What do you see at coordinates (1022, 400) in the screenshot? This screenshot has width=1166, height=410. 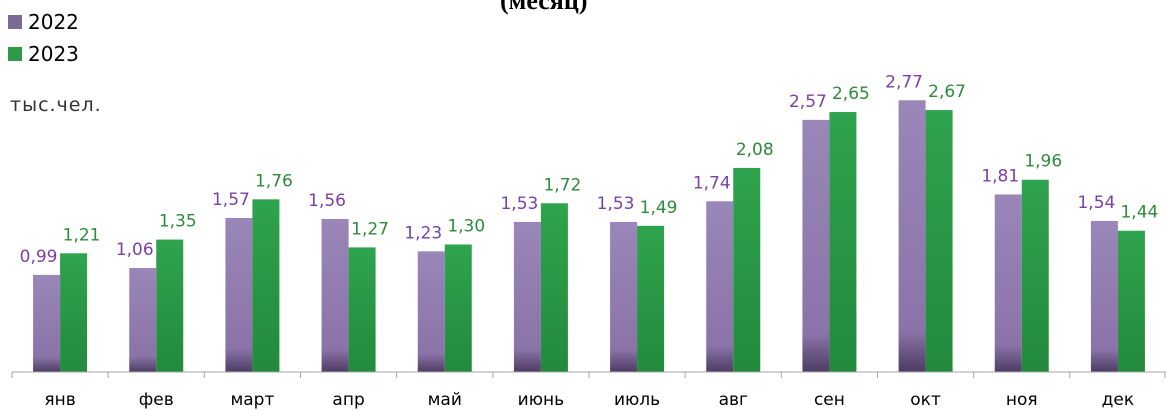 I see `x-tick-label: ноя` at bounding box center [1022, 400].